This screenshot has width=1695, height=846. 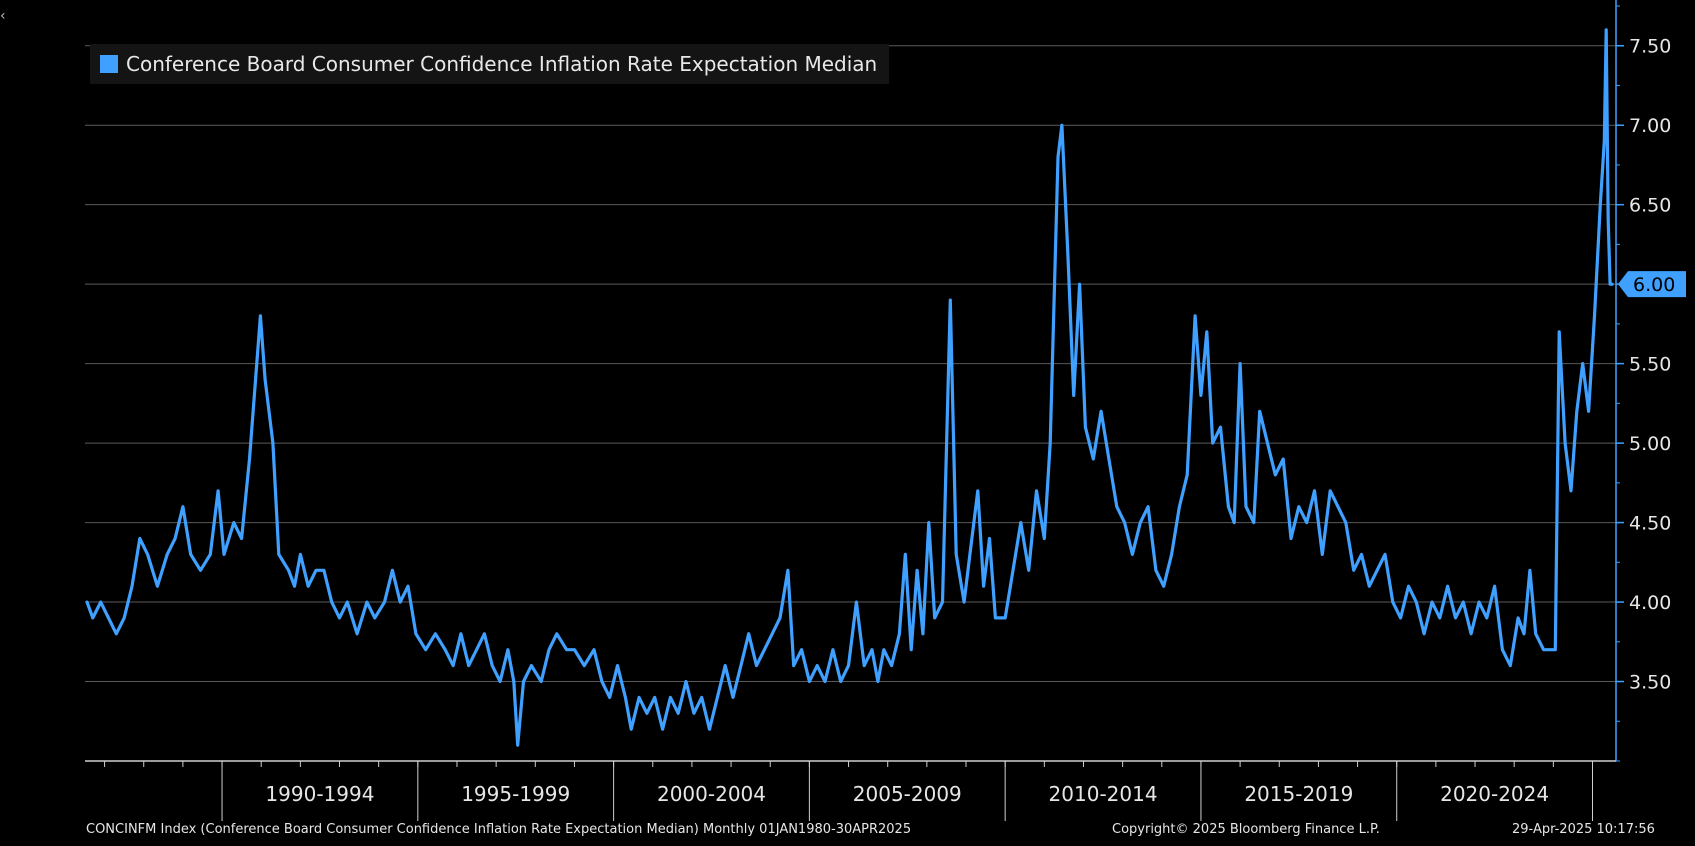 I want to click on y-tick-label: 5.50, so click(x=1650, y=365).